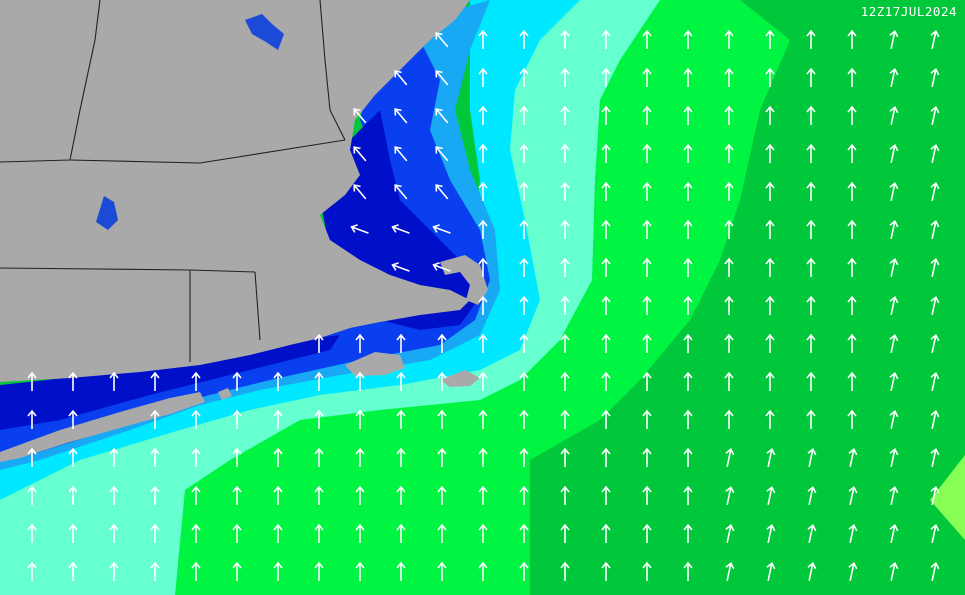  I want to click on land-nantucket, so click(460, 378).